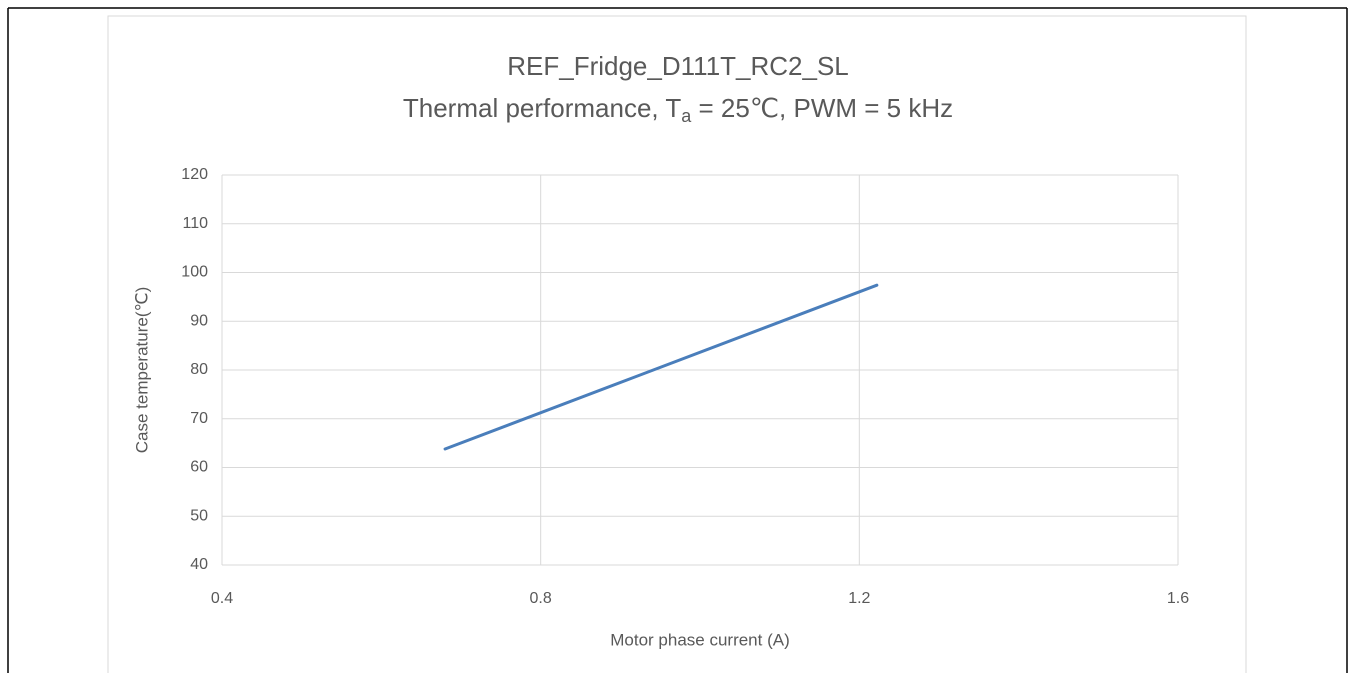  What do you see at coordinates (222, 598) in the screenshot?
I see `x-tick-label: 0.4` at bounding box center [222, 598].